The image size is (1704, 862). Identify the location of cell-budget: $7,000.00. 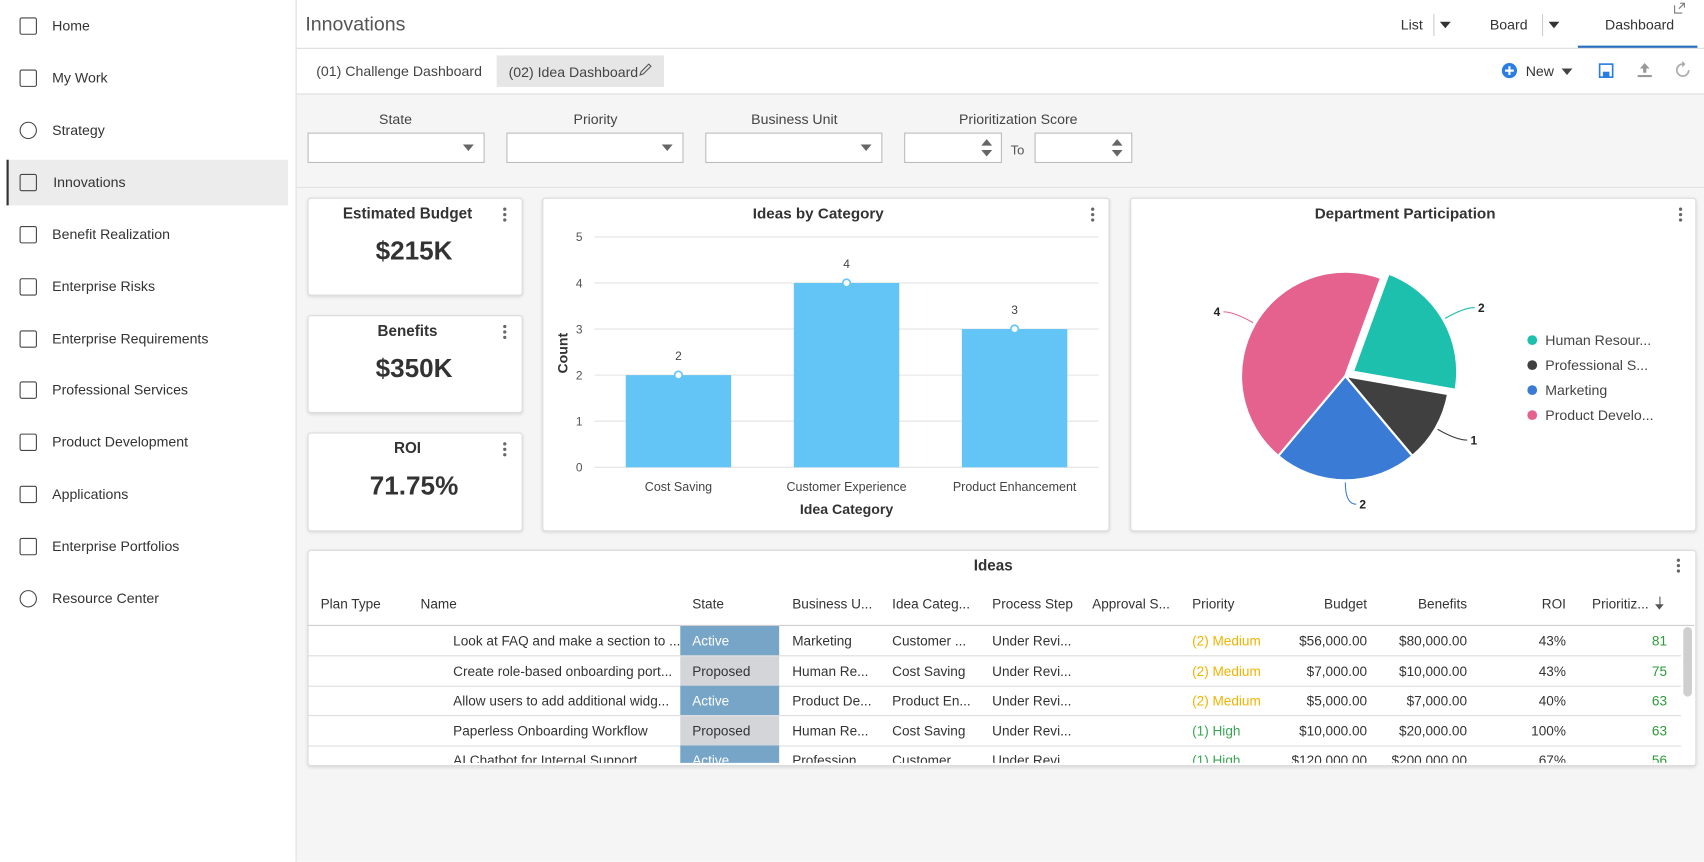
(1337, 671).